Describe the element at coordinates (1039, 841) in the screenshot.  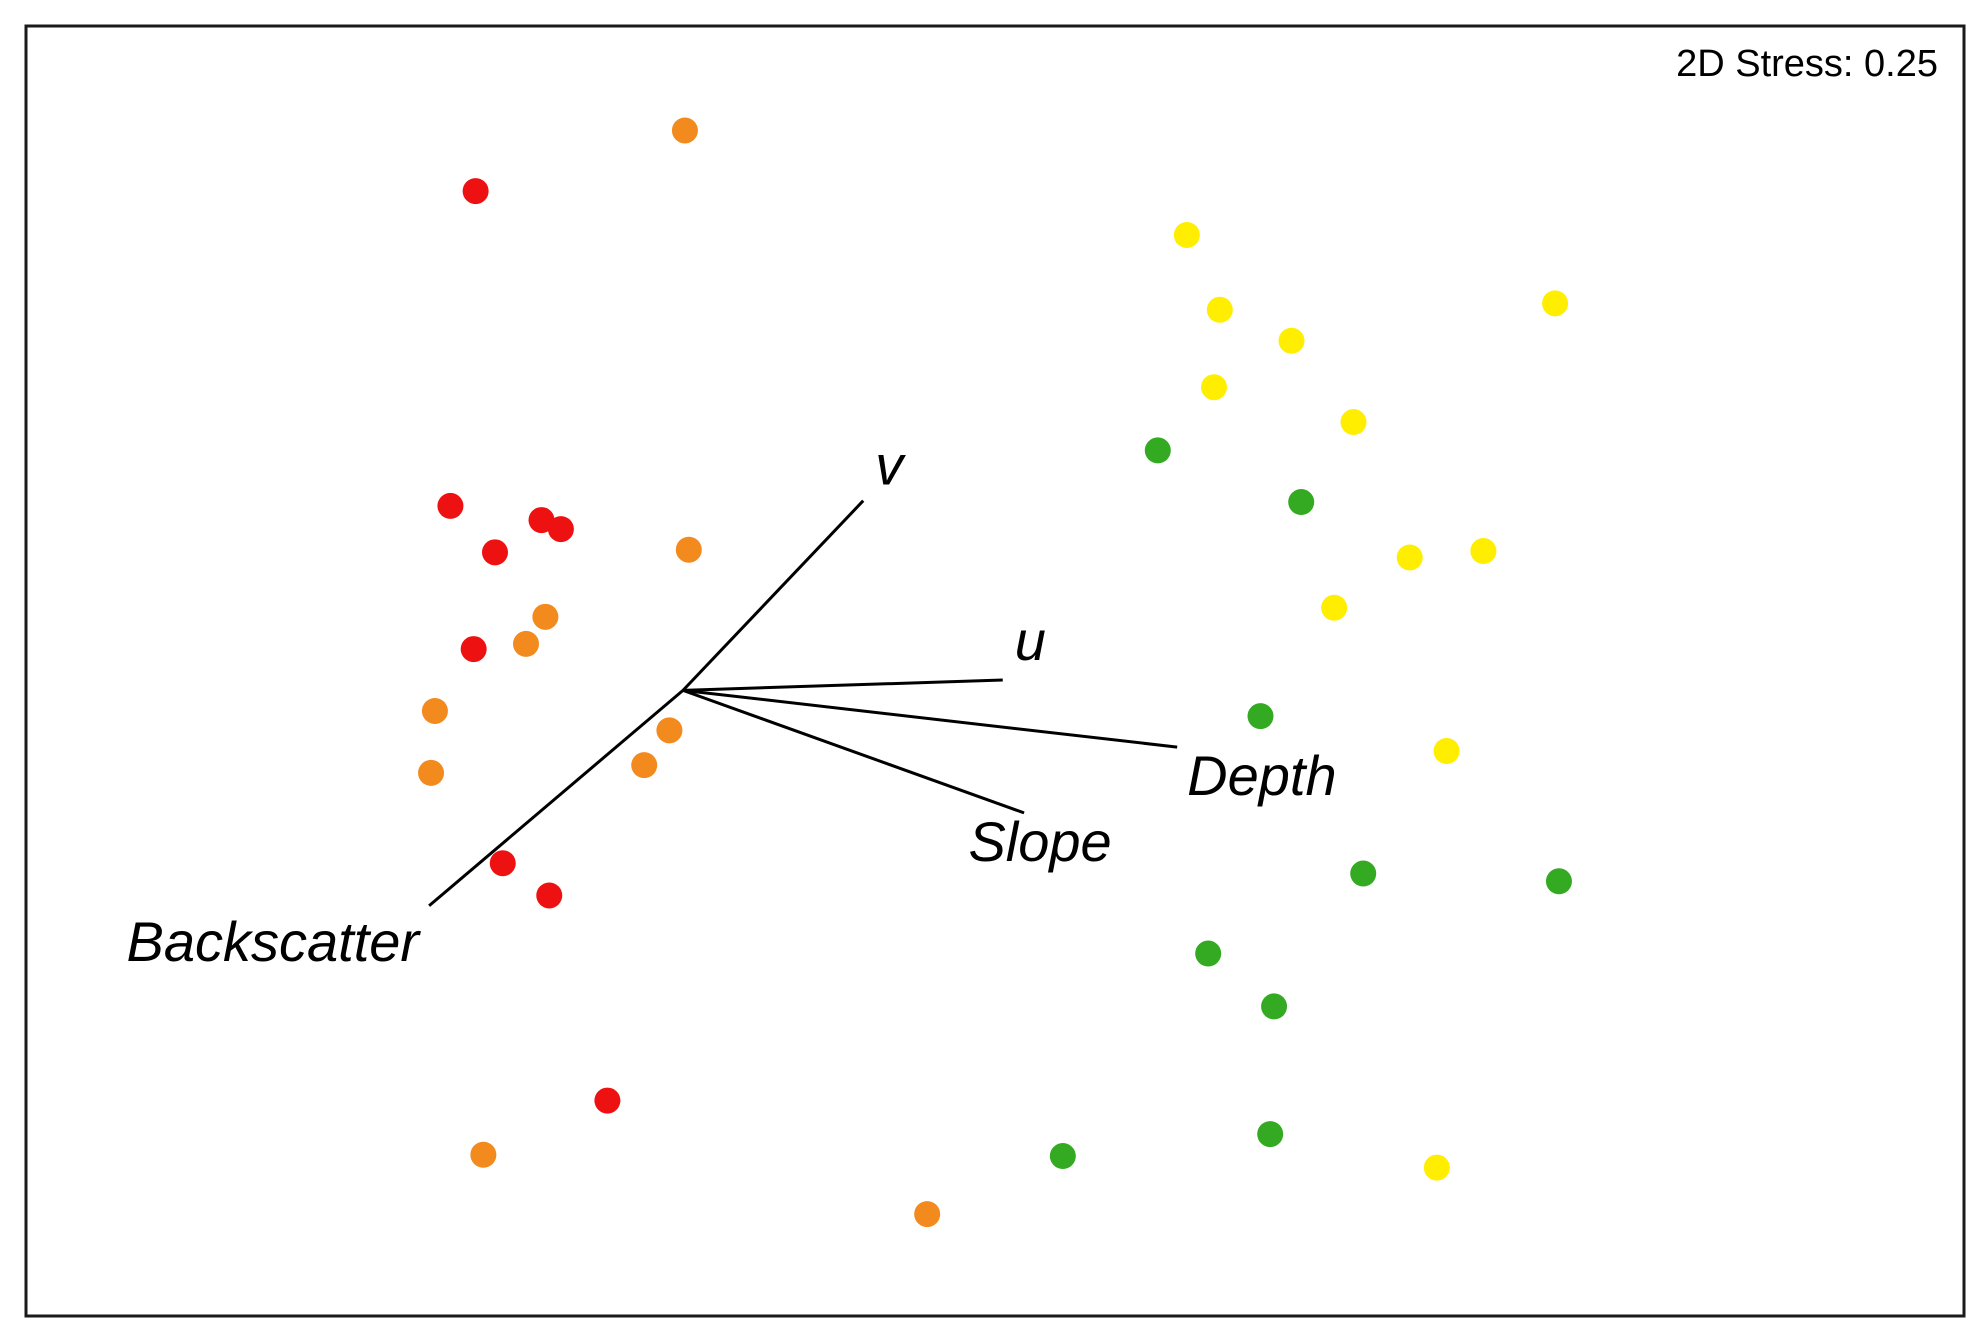
I see `vector-label-slope: Slope` at that location.